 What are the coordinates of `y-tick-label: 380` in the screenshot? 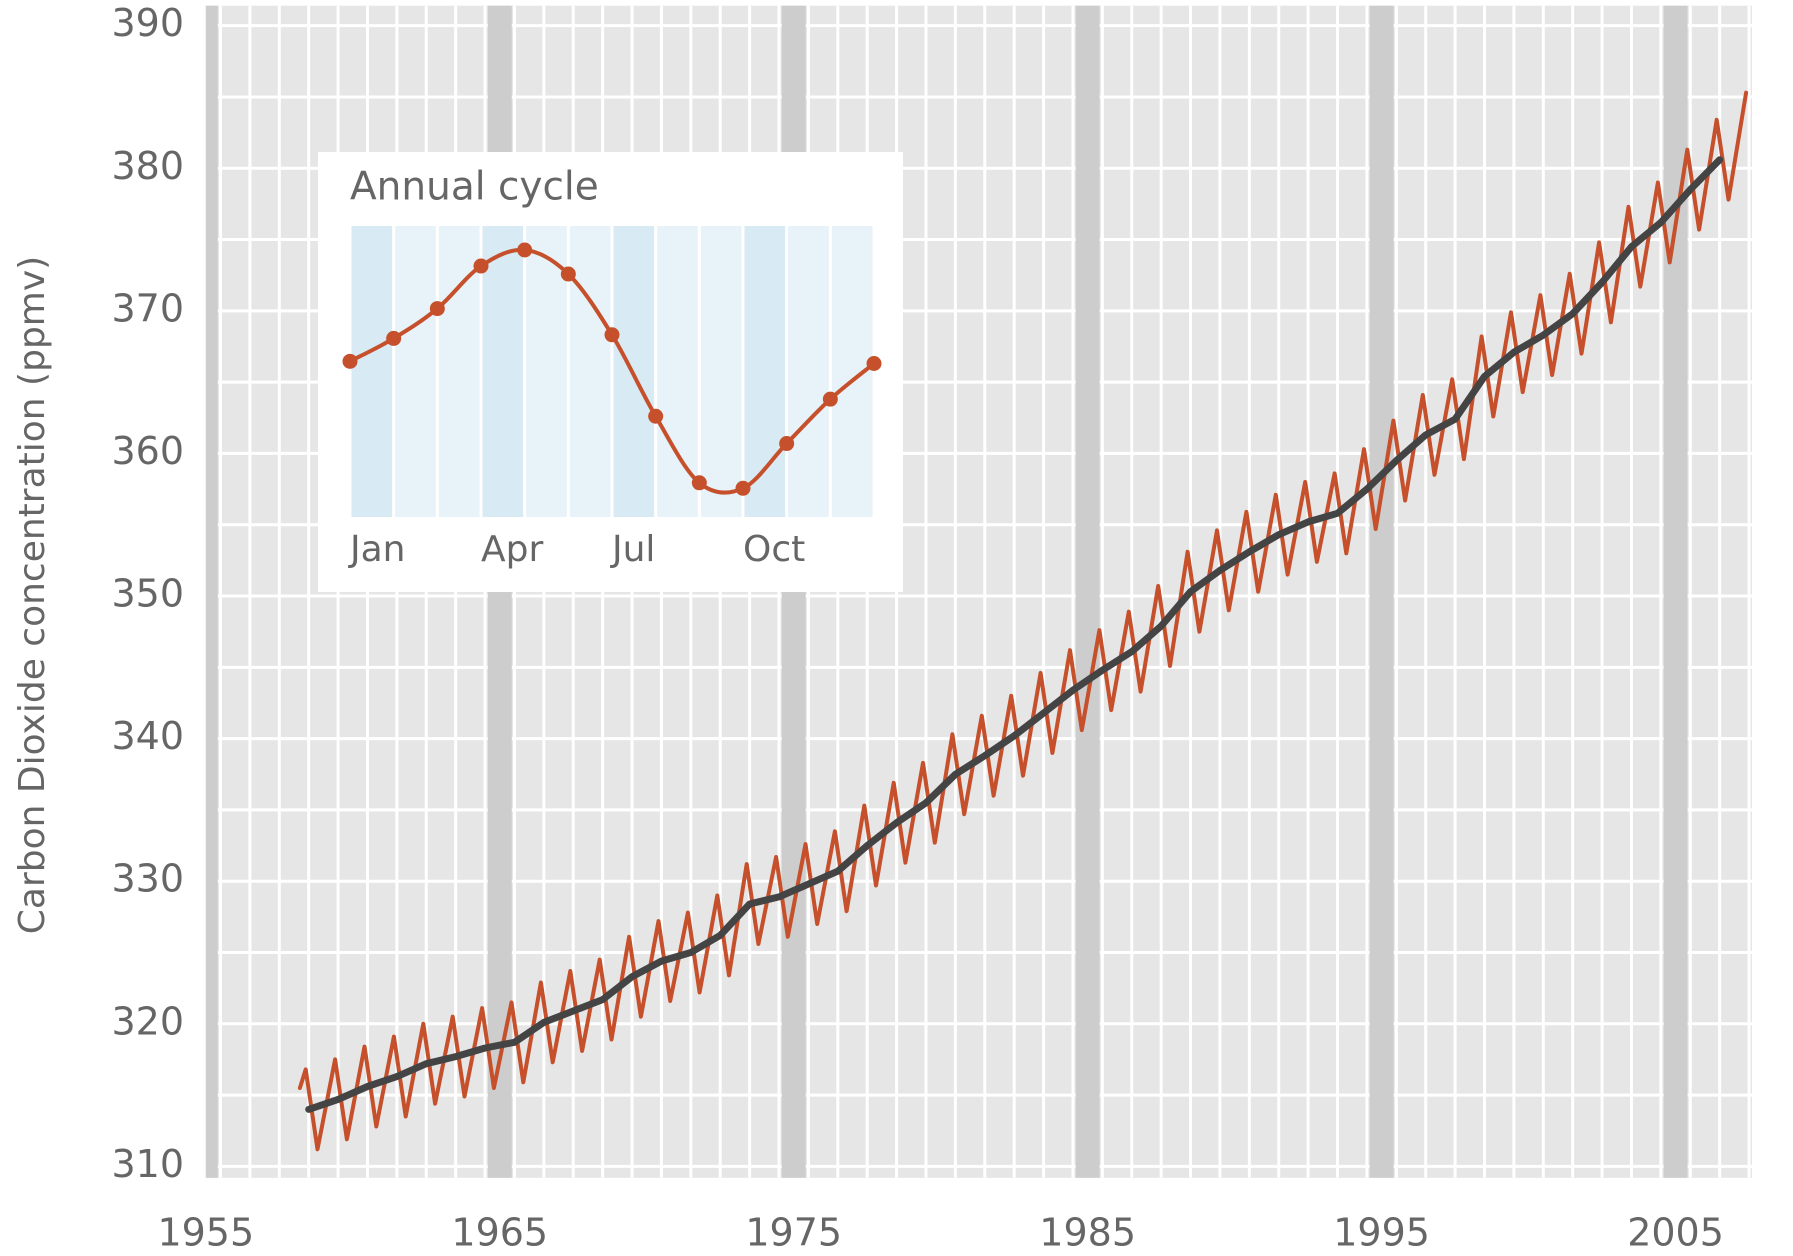 It's located at (147, 166).